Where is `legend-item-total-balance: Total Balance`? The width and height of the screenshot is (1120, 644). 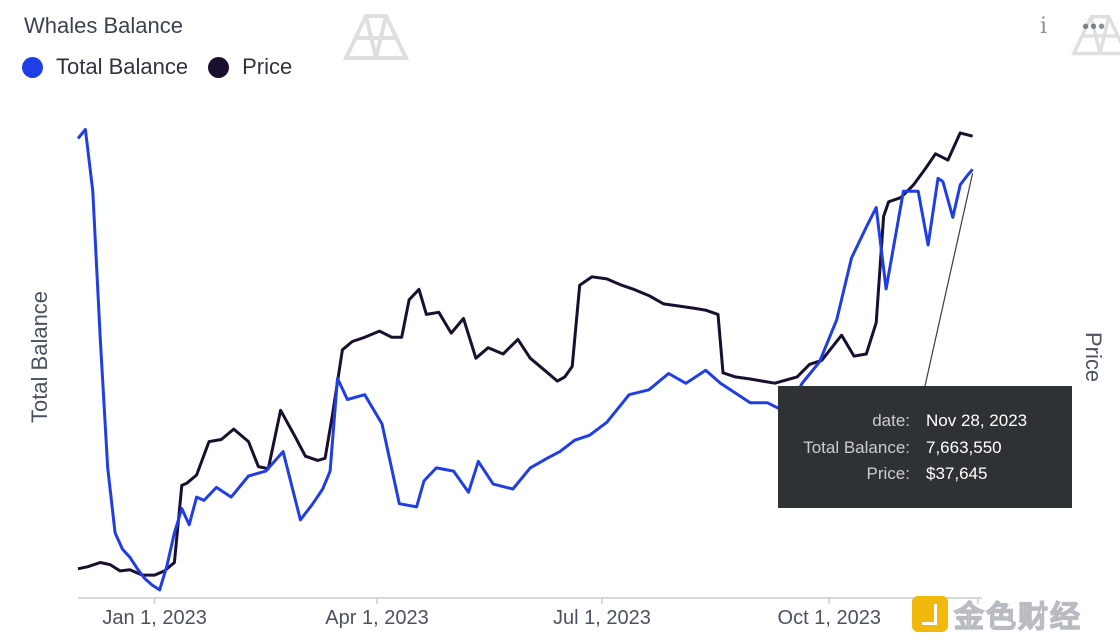 legend-item-total-balance: Total Balance is located at coordinates (105, 67).